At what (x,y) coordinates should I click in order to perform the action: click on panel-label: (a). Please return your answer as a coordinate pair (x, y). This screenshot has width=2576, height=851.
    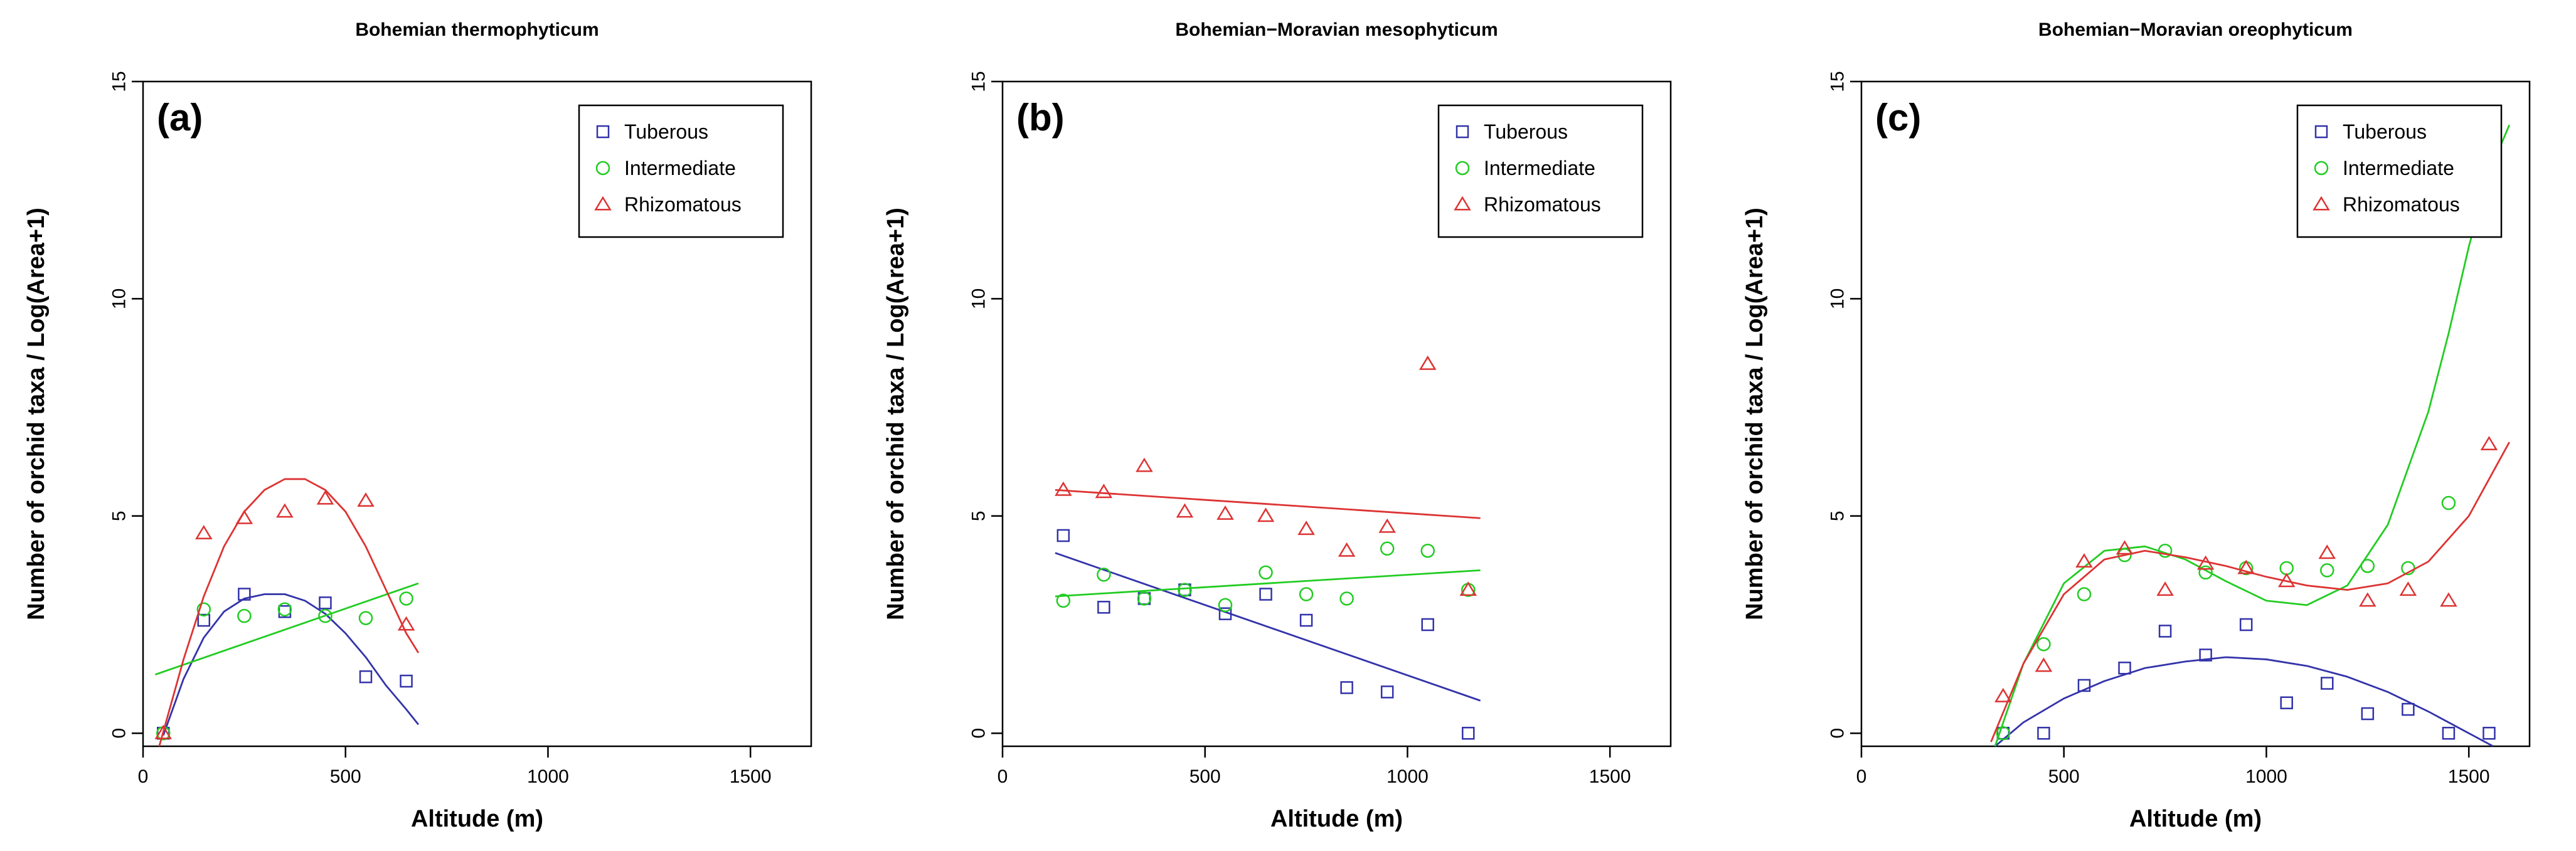
    Looking at the image, I should click on (180, 118).